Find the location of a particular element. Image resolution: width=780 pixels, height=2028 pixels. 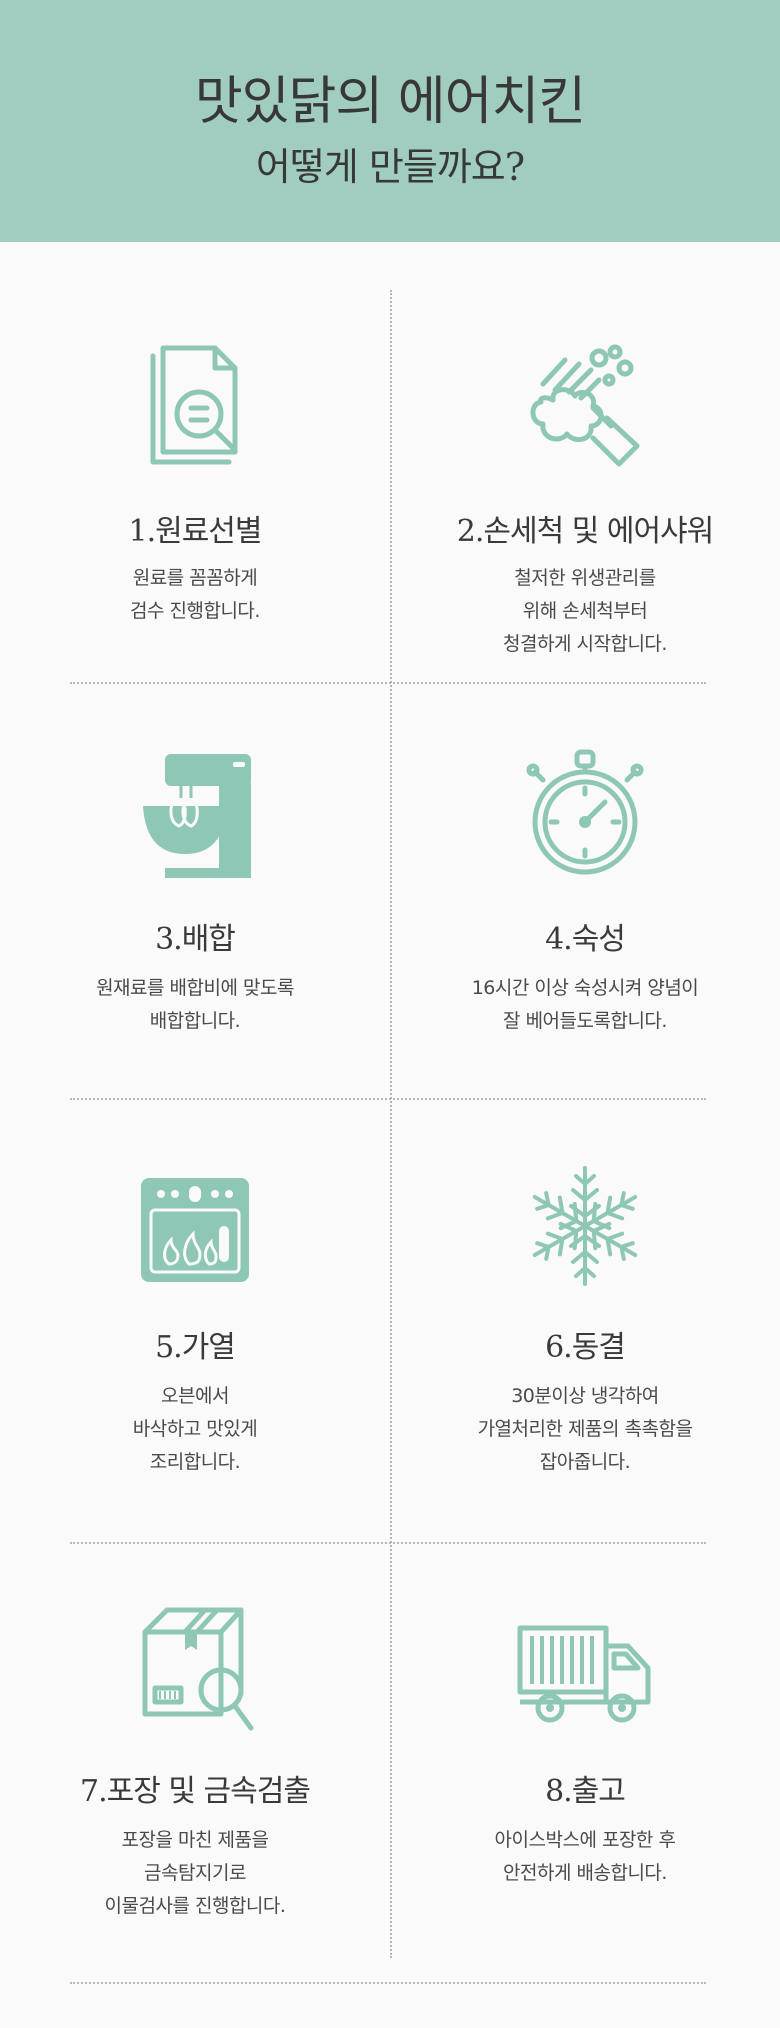

step-title: 4.숙성 is located at coordinates (585, 939).